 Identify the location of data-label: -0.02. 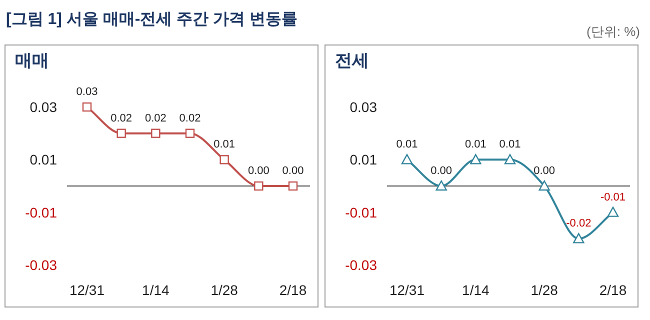
(579, 224).